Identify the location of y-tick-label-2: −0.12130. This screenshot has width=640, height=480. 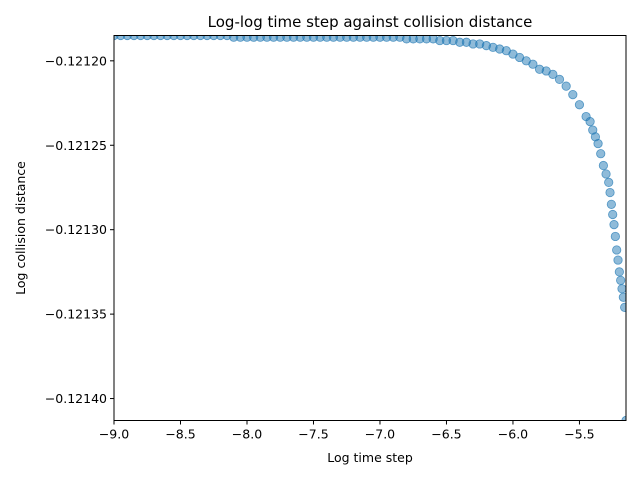
(76, 229).